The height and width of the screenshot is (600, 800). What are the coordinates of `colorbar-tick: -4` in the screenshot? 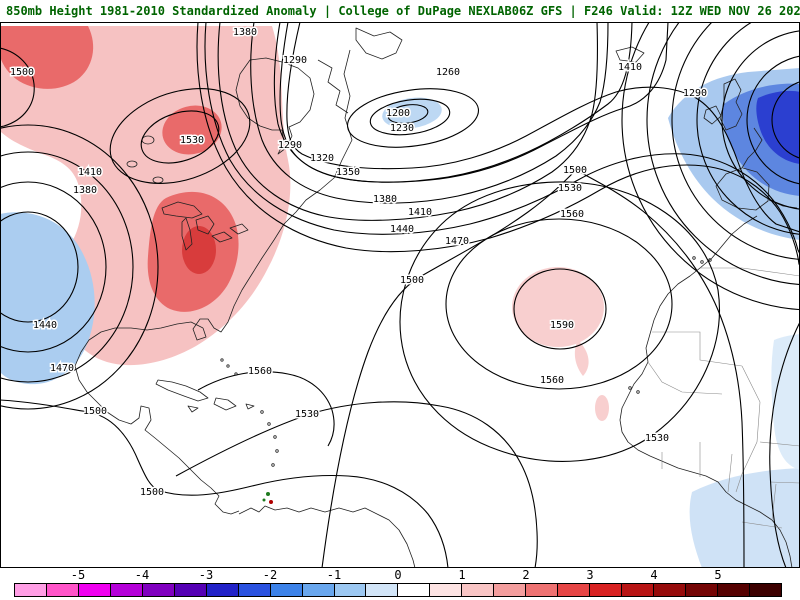 It's located at (142, 575).